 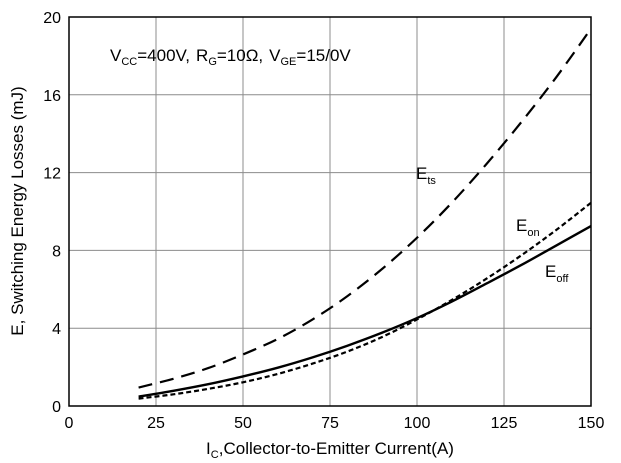 I want to click on series-label-eoff: Eoff, so click(x=557, y=273).